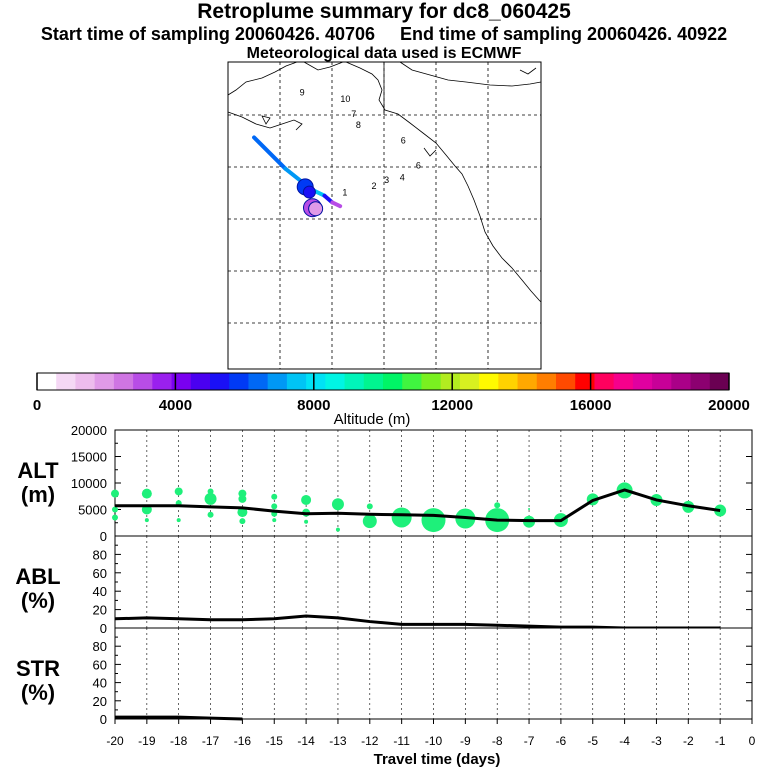 Image resolution: width=768 pixels, height=768 pixels. Describe the element at coordinates (452, 405) in the screenshot. I see `colorbar-tick-label: 12000` at that location.